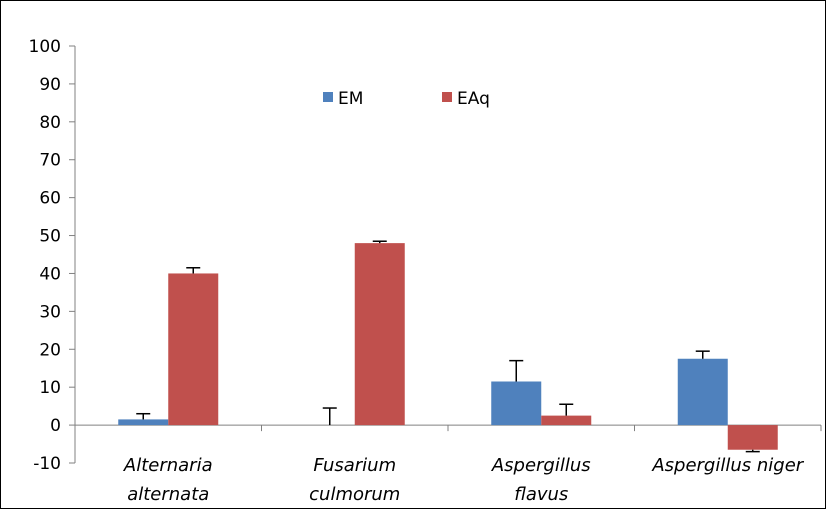 The image size is (826, 510). I want to click on y-tick-label: 70, so click(50, 161).